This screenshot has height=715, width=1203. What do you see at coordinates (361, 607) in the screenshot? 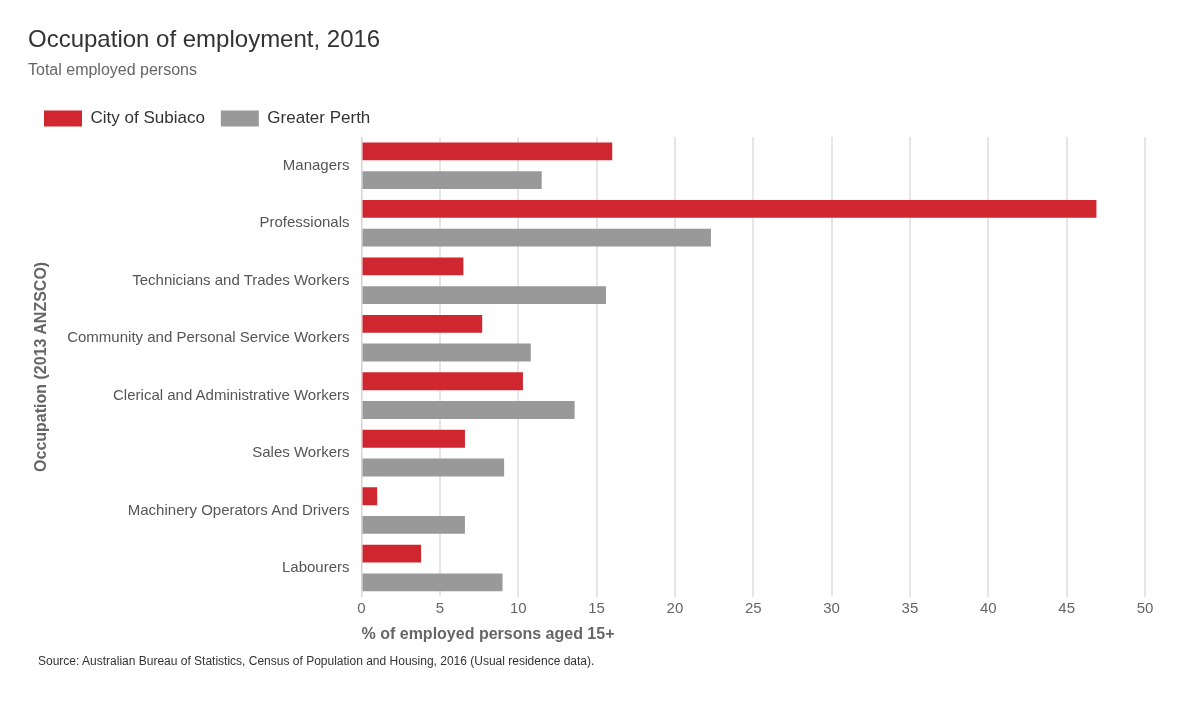
I see `x-tick-label: 0` at bounding box center [361, 607].